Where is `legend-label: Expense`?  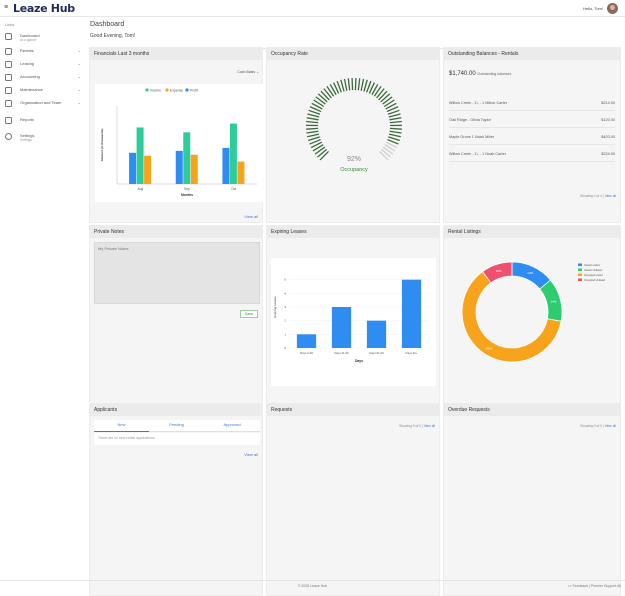 legend-label: Expense is located at coordinates (176, 90).